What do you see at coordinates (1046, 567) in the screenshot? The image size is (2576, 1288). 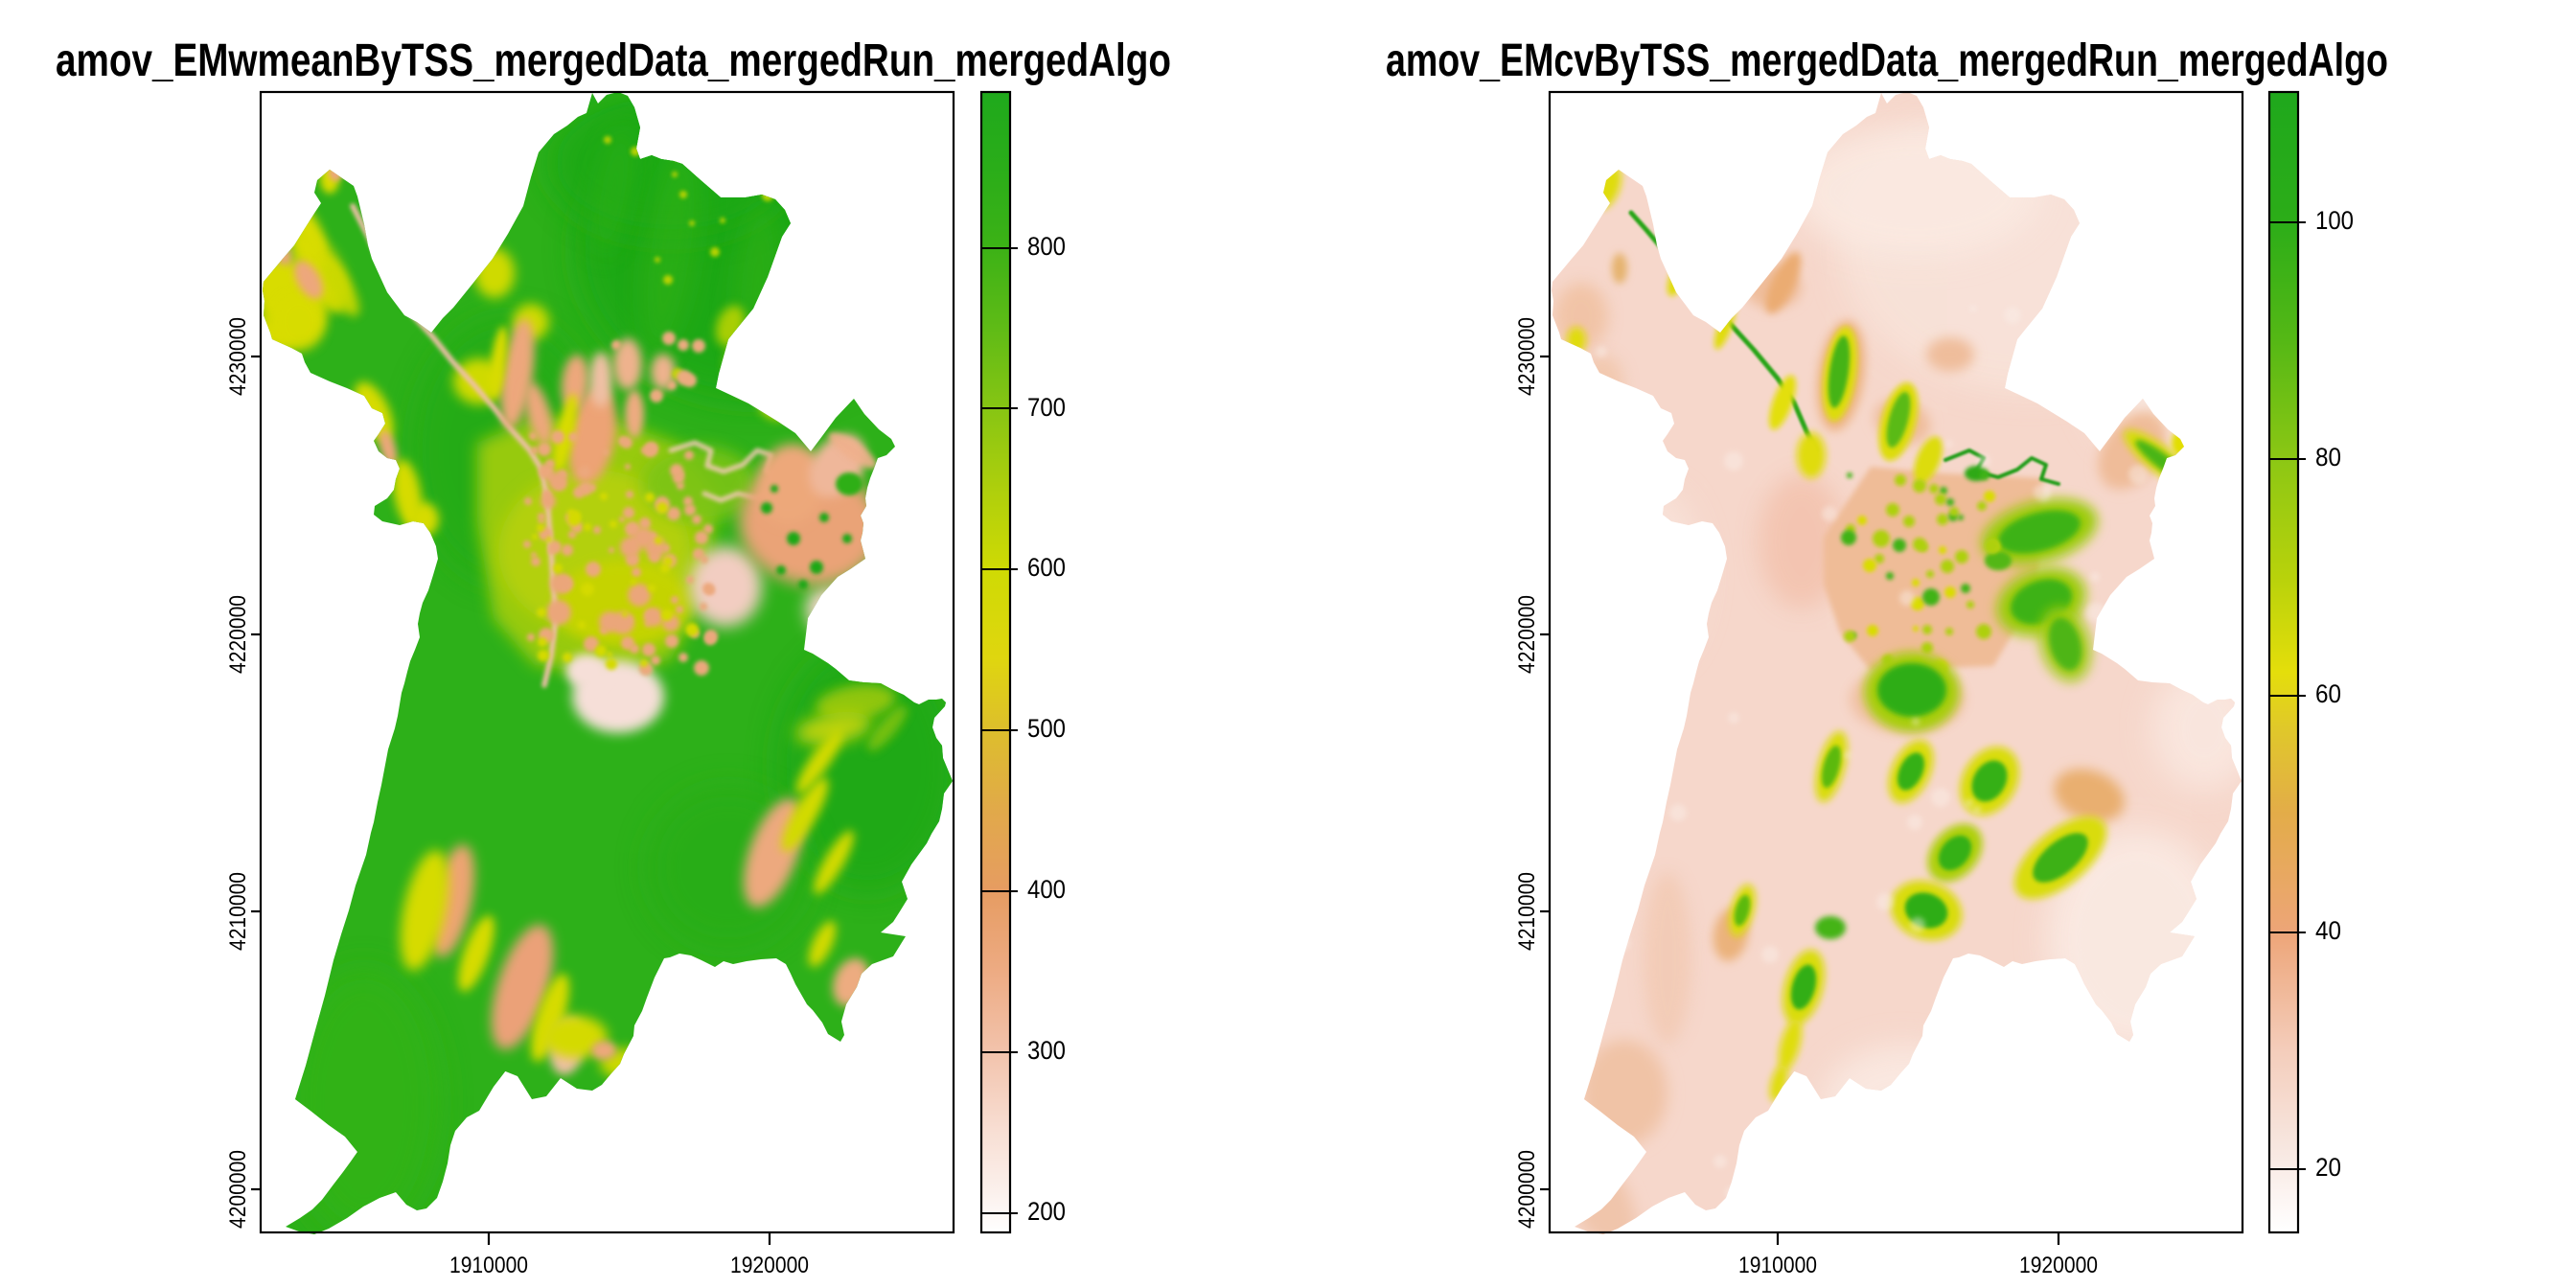 I see `svg-text: 600` at bounding box center [1046, 567].